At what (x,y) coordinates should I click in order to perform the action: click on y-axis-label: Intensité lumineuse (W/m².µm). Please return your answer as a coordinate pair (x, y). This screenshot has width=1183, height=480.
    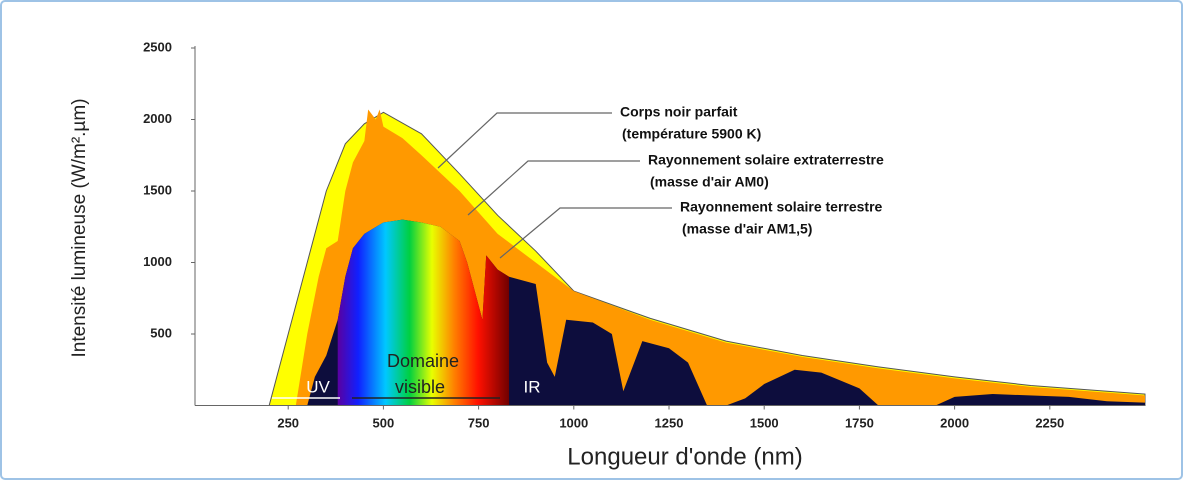
    Looking at the image, I should click on (79, 227).